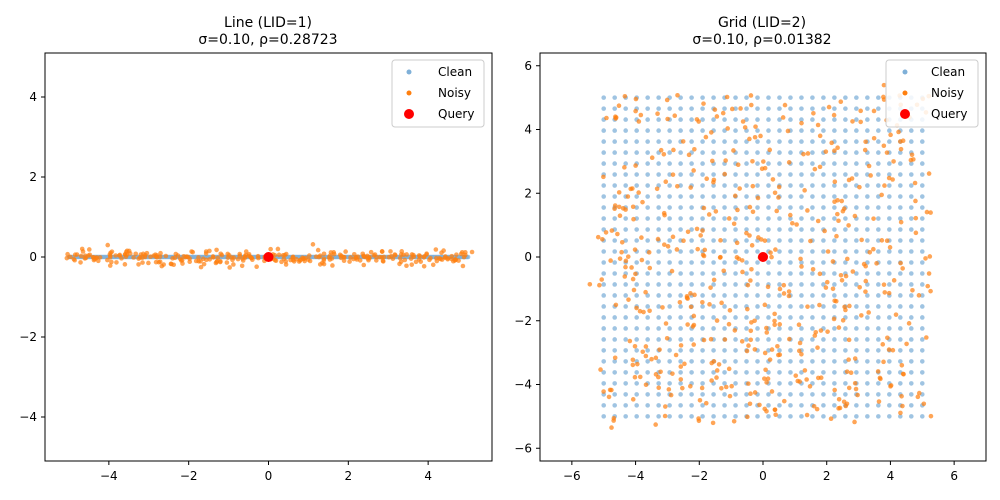  Describe the element at coordinates (761, 40) in the screenshot. I see `subplot-2-subtitle: σ=0.10, ρ=0.01382` at that location.